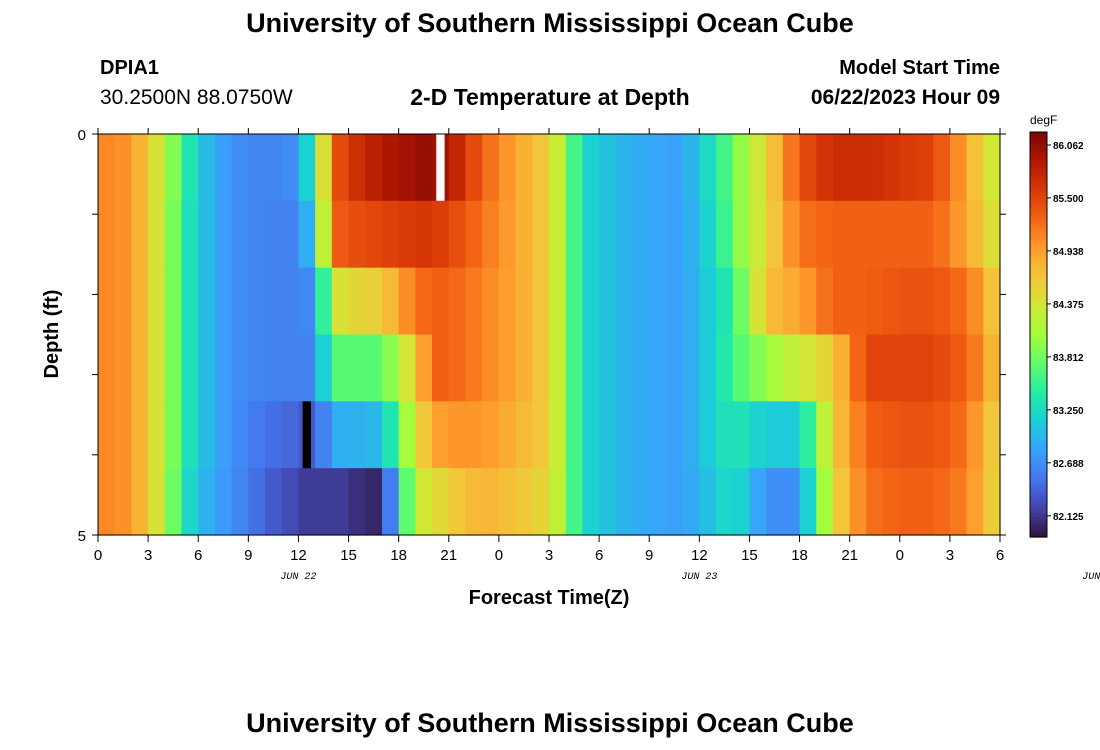  I want to click on station-id: DPIA1, so click(129, 68).